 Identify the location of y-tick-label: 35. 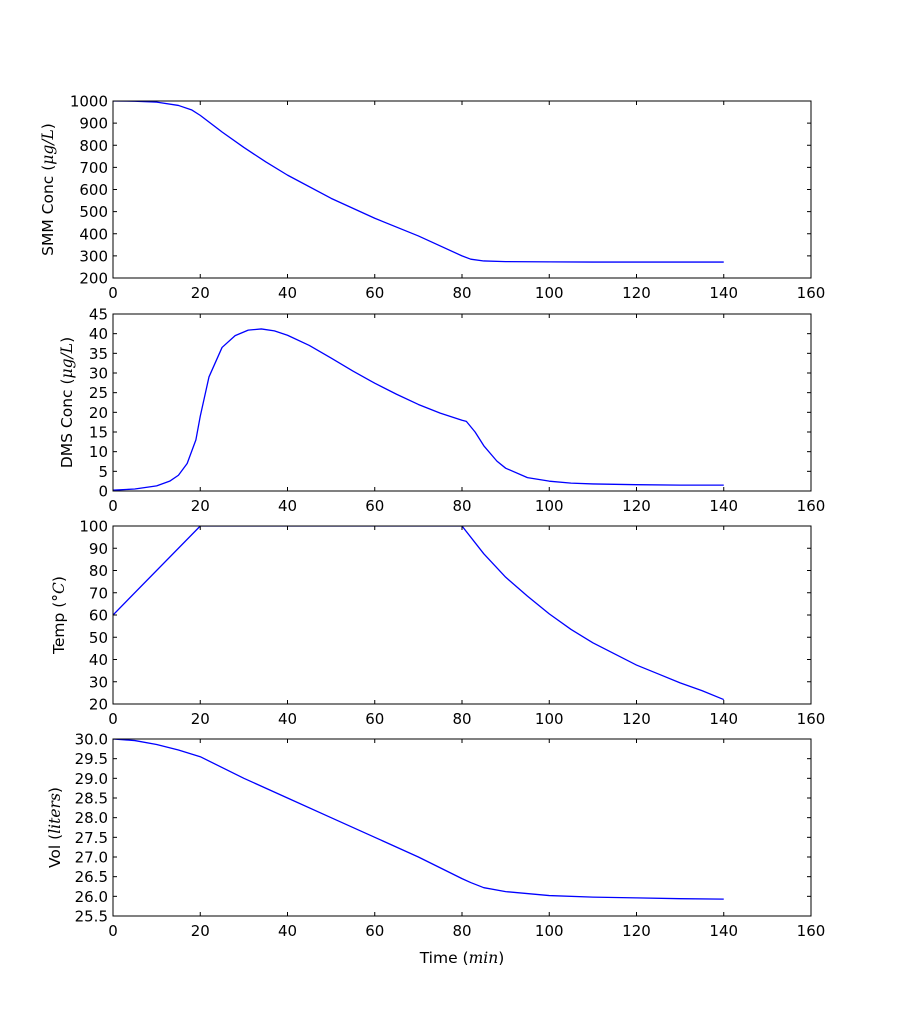
(98, 354).